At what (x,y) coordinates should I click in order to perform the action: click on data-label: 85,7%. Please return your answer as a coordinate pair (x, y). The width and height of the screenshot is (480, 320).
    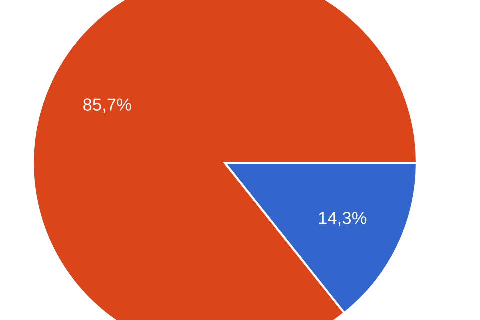
    Looking at the image, I should click on (108, 106).